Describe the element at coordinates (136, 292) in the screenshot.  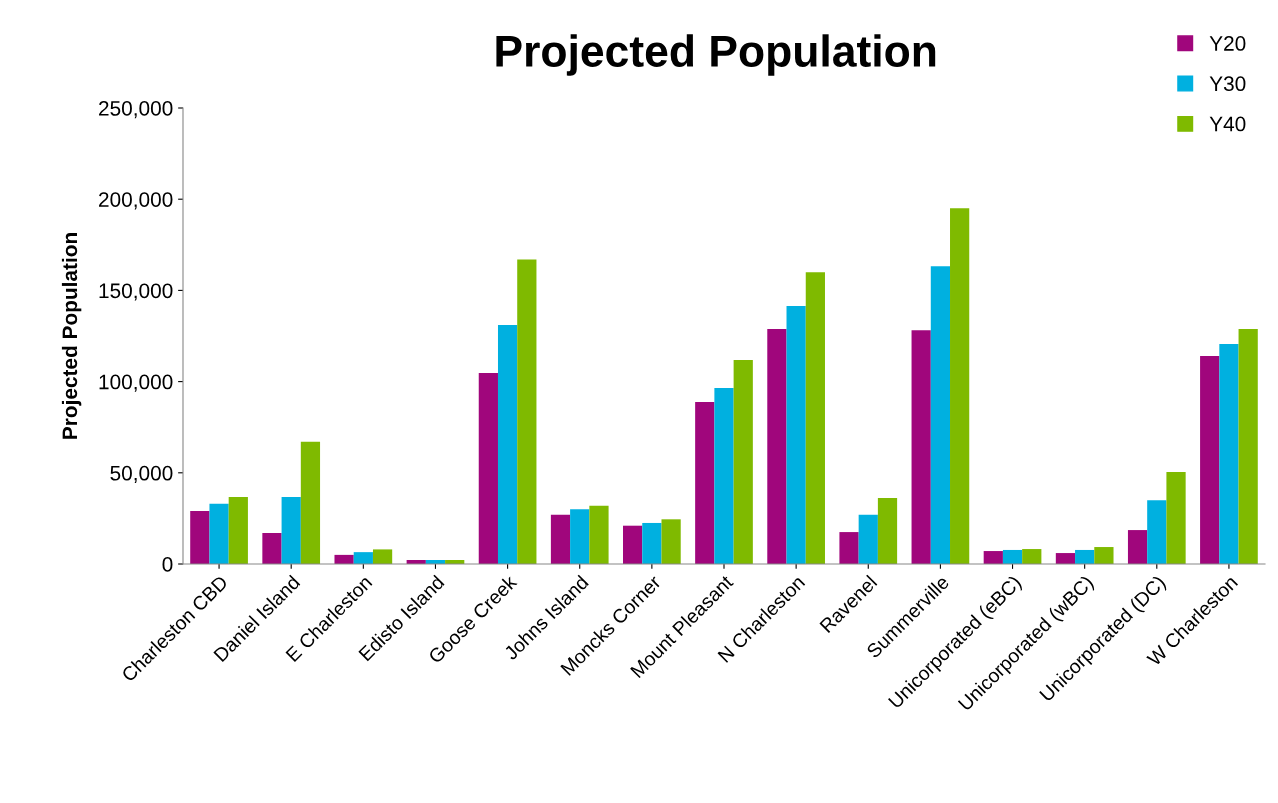
I see `y-tick-label: 150,000` at that location.